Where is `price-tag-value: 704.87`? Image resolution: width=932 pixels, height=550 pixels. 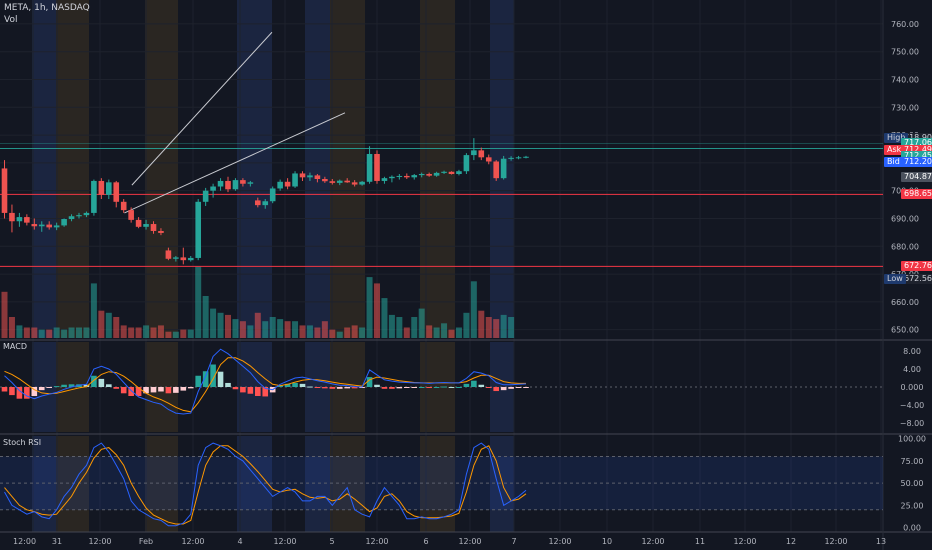 price-tag-value: 704.87 is located at coordinates (916, 177).